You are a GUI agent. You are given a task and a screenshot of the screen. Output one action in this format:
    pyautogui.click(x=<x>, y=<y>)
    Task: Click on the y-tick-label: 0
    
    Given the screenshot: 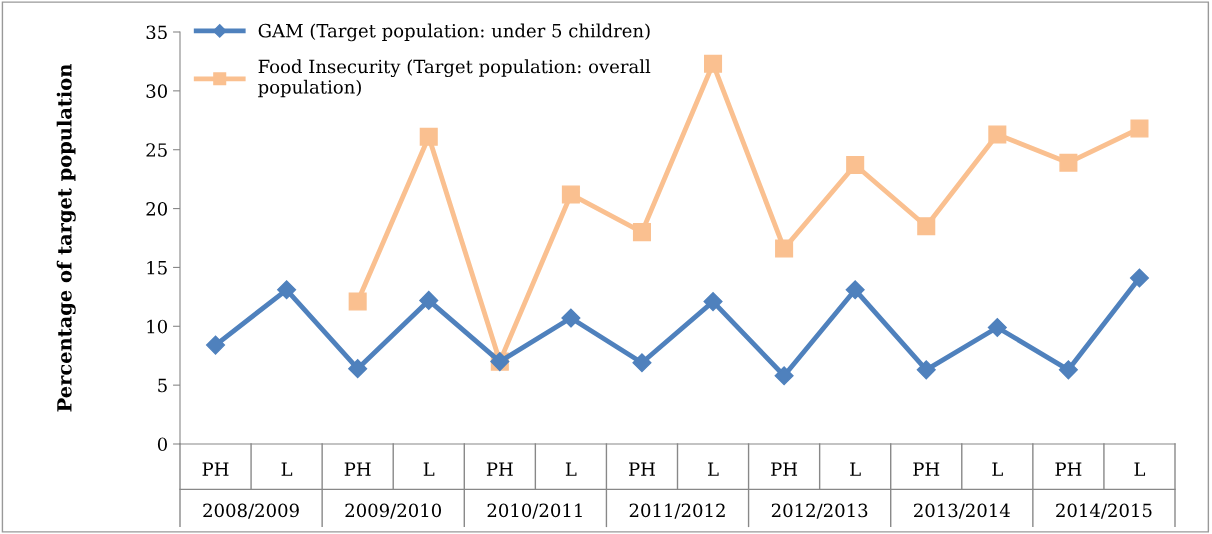 What is the action you would take?
    pyautogui.click(x=162, y=444)
    